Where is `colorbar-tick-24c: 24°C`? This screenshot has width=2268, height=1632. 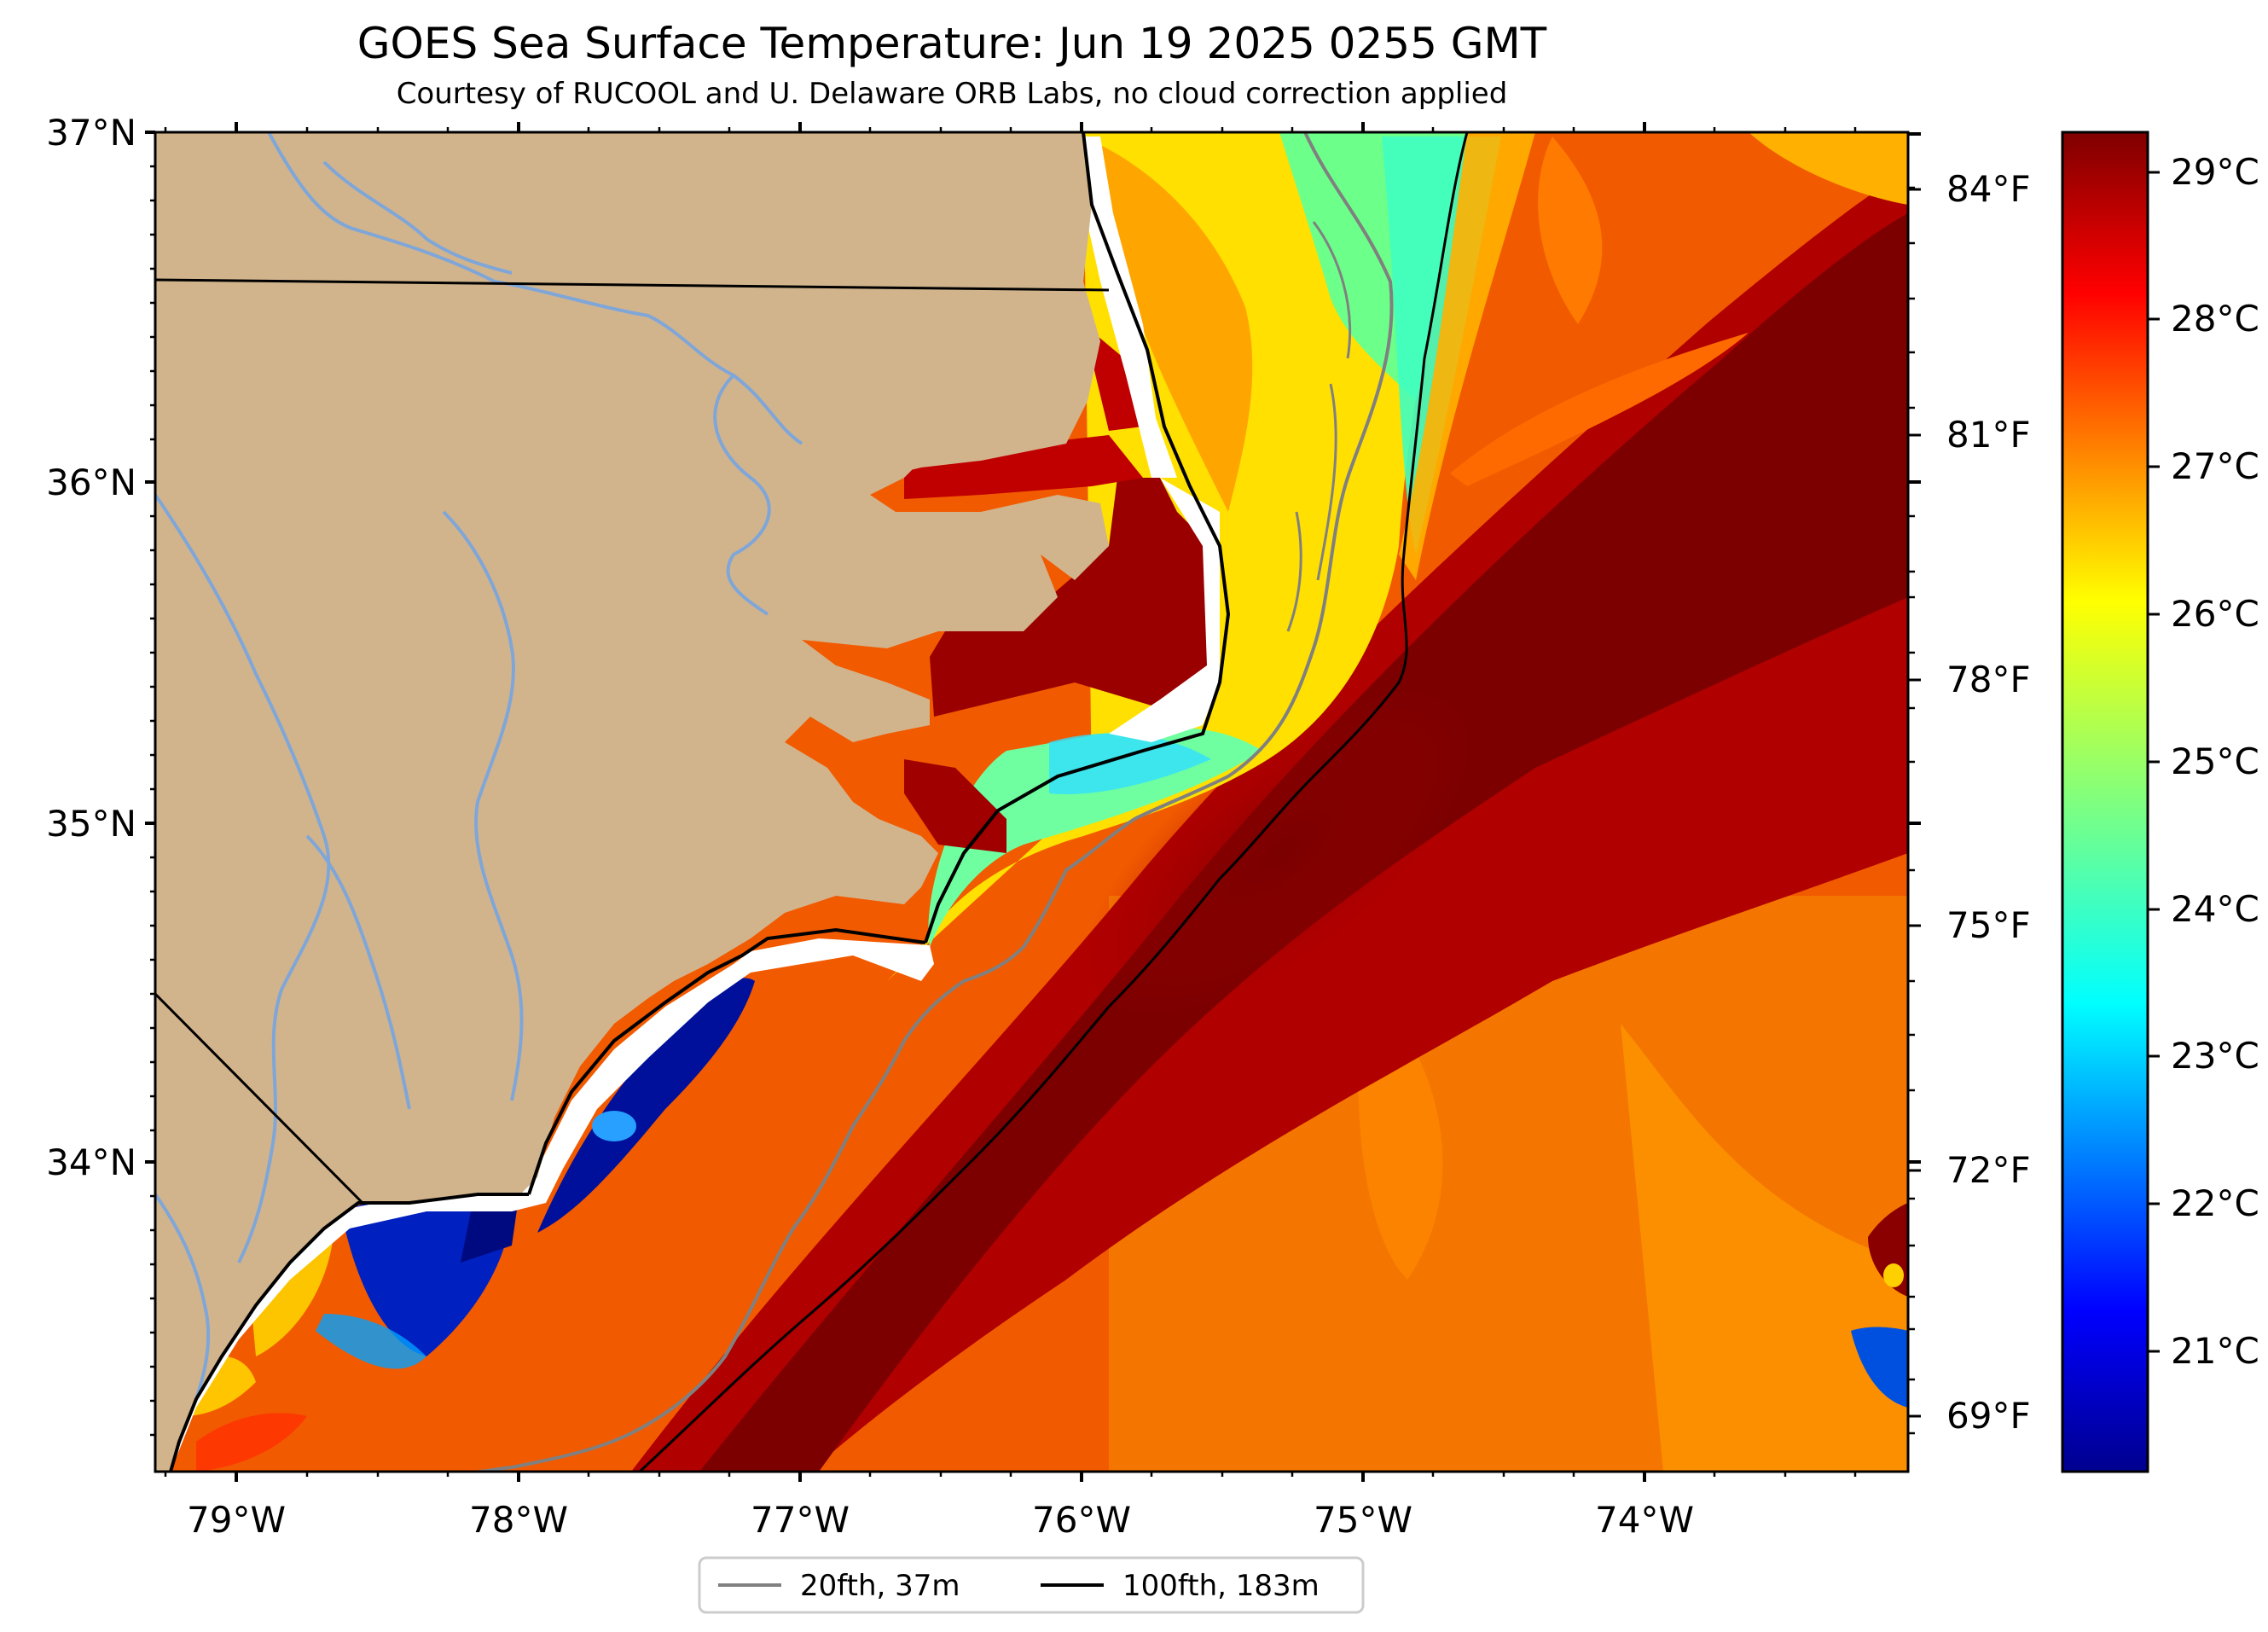 colorbar-tick-24c: 24°C is located at coordinates (2215, 909).